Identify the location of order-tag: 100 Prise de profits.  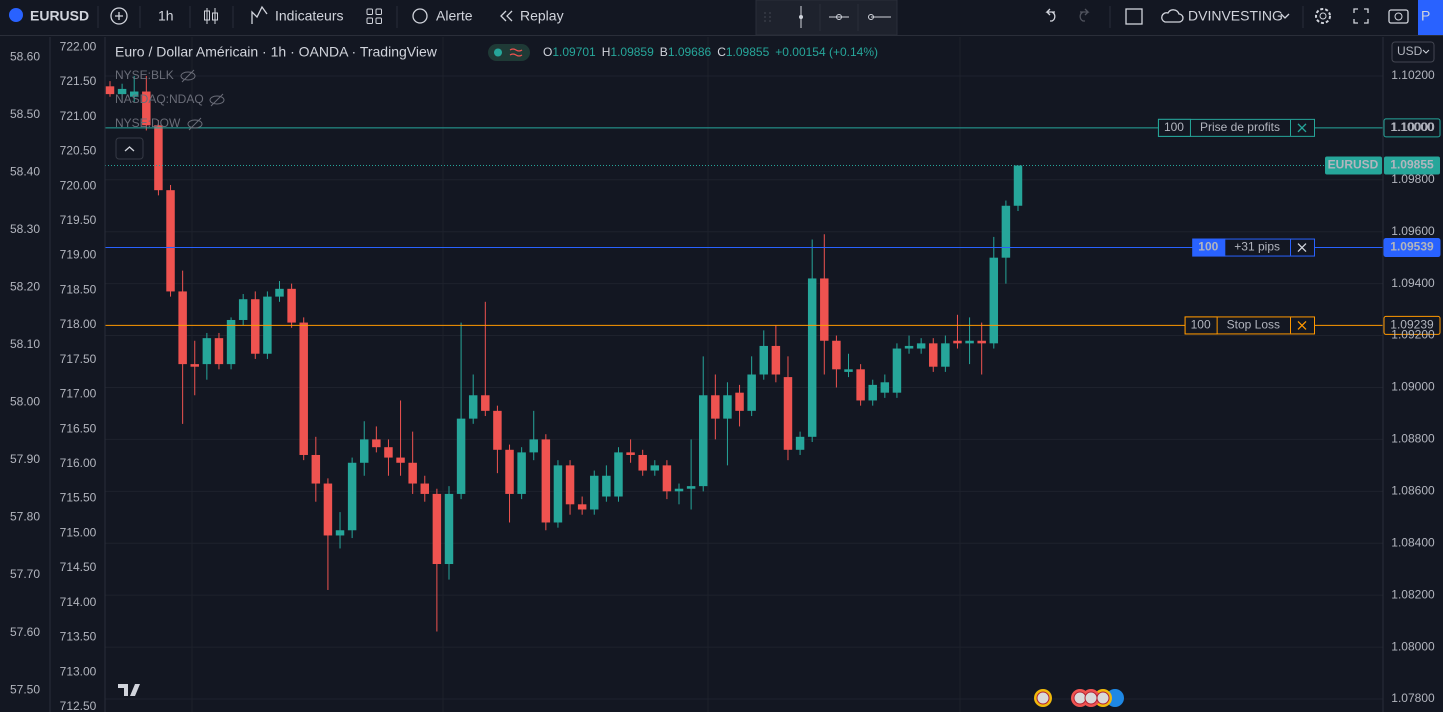
(1236, 127).